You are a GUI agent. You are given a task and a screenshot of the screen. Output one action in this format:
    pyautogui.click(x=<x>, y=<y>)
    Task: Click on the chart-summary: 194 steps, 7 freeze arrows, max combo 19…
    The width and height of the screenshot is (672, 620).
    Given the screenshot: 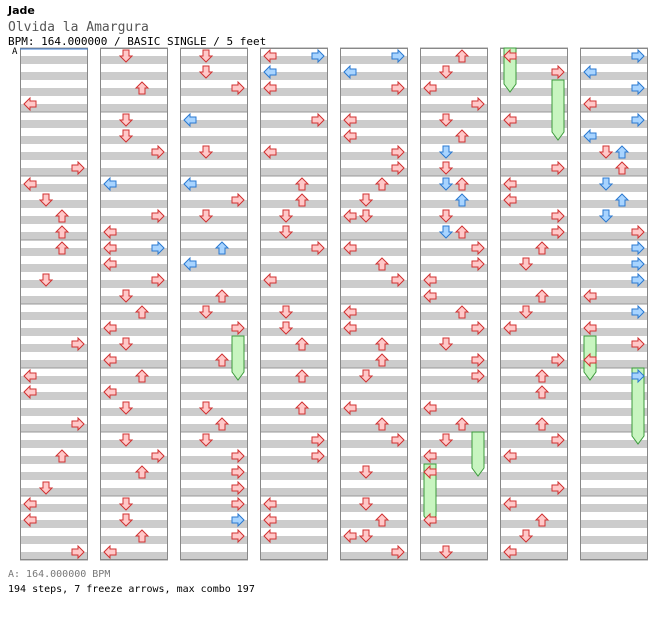 What is the action you would take?
    pyautogui.click(x=131, y=589)
    